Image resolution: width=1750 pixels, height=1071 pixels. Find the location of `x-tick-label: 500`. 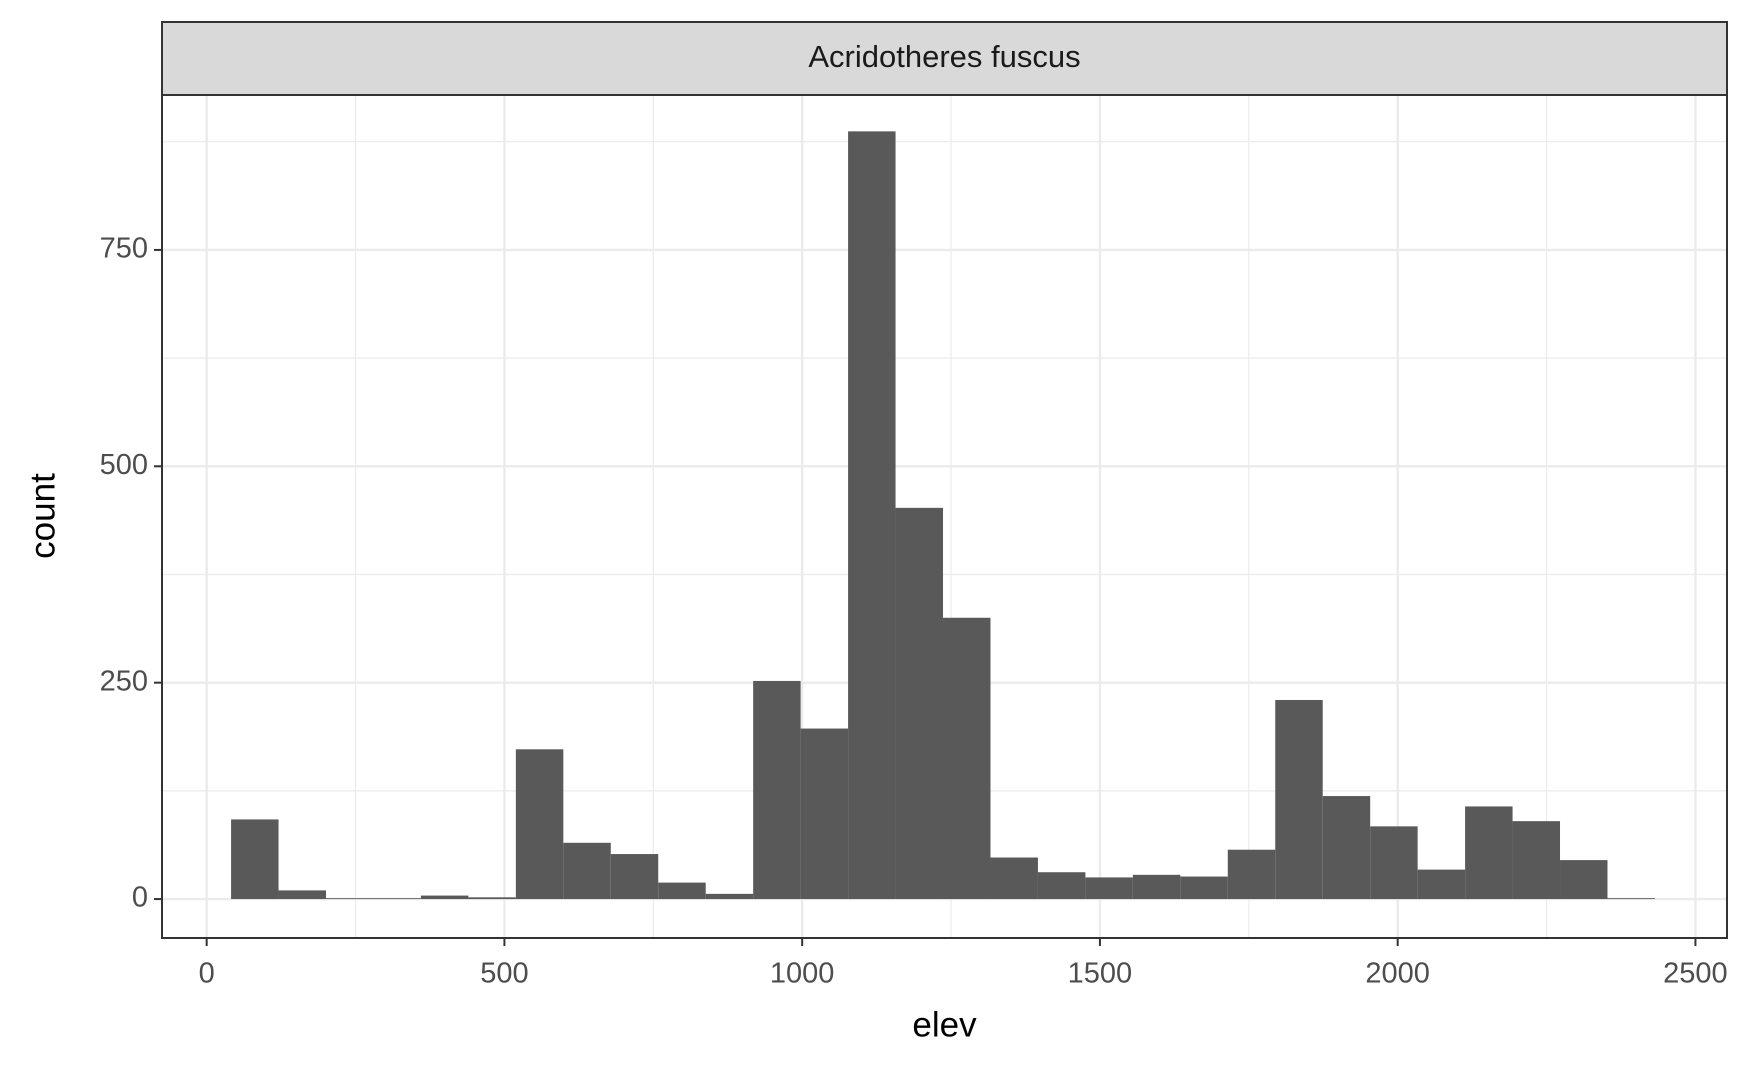

x-tick-label: 500 is located at coordinates (504, 974).